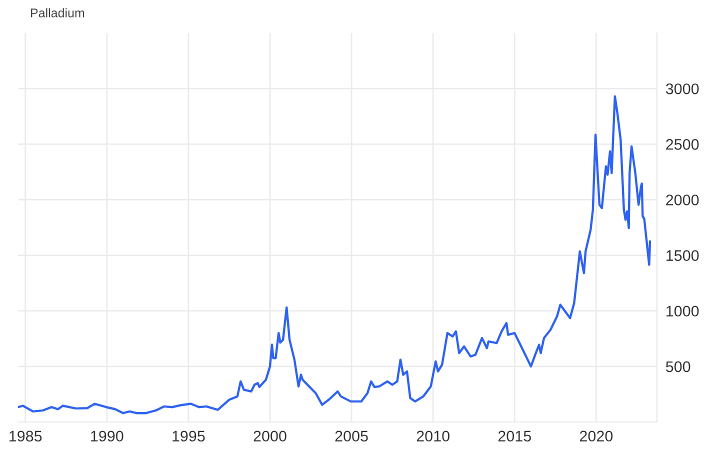 The height and width of the screenshot is (457, 715). What do you see at coordinates (682, 144) in the screenshot?
I see `y-tick-label: 2500` at bounding box center [682, 144].